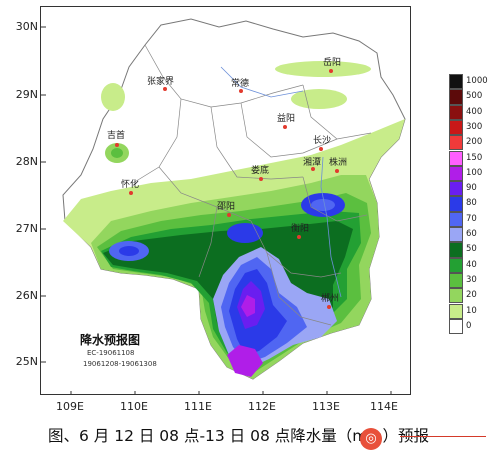  I want to click on legend-label: 30, so click(471, 279).